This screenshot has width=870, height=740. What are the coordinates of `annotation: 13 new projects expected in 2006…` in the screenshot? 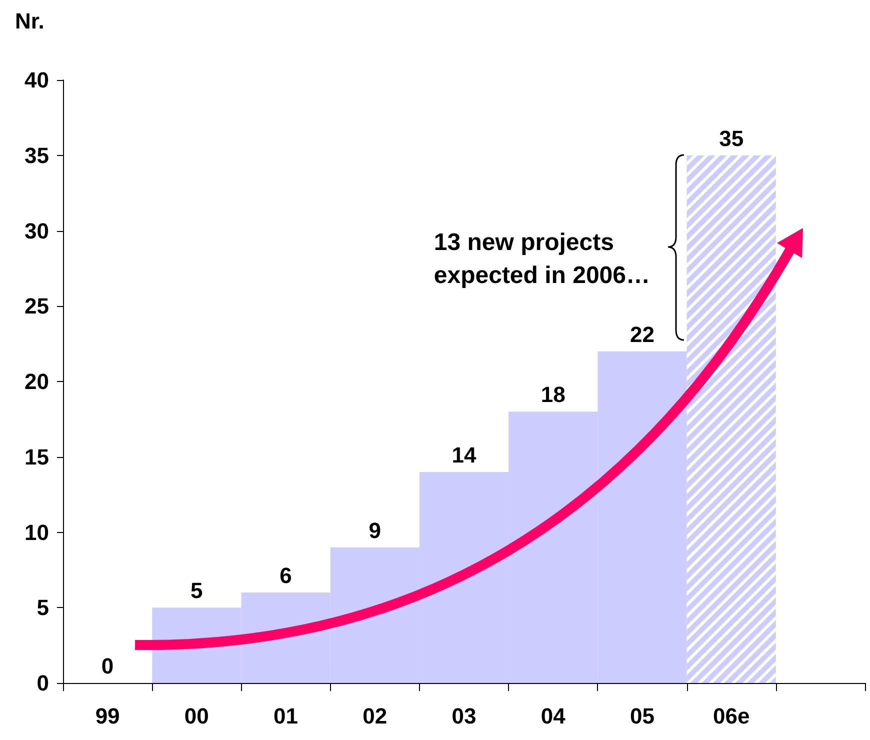 It's located at (542, 259).